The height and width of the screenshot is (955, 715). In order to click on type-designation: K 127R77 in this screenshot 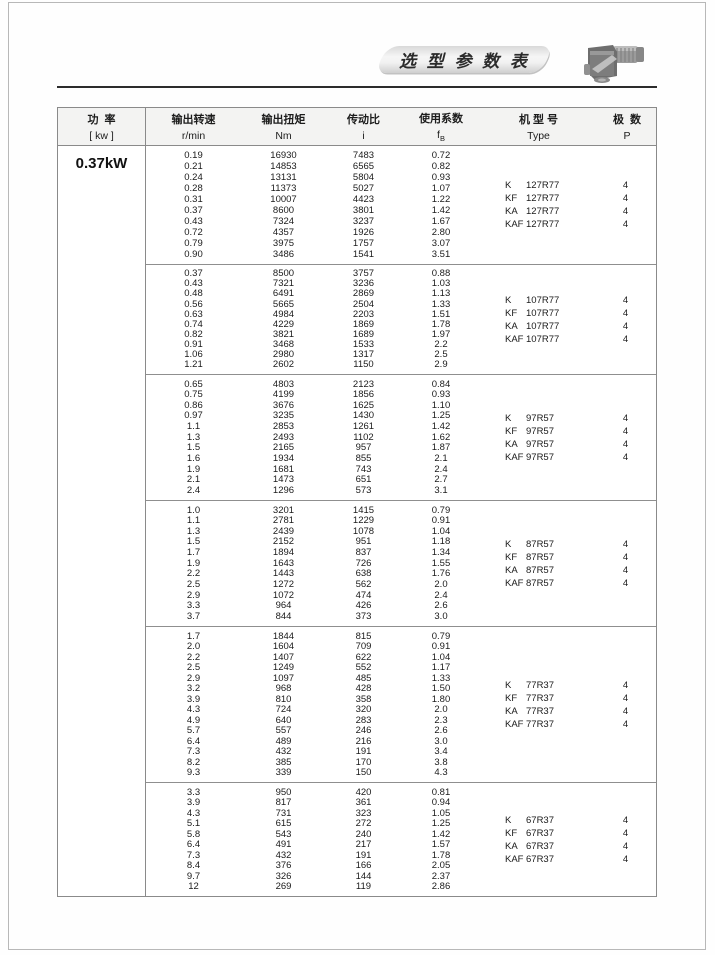, I will do `click(550, 185)`.